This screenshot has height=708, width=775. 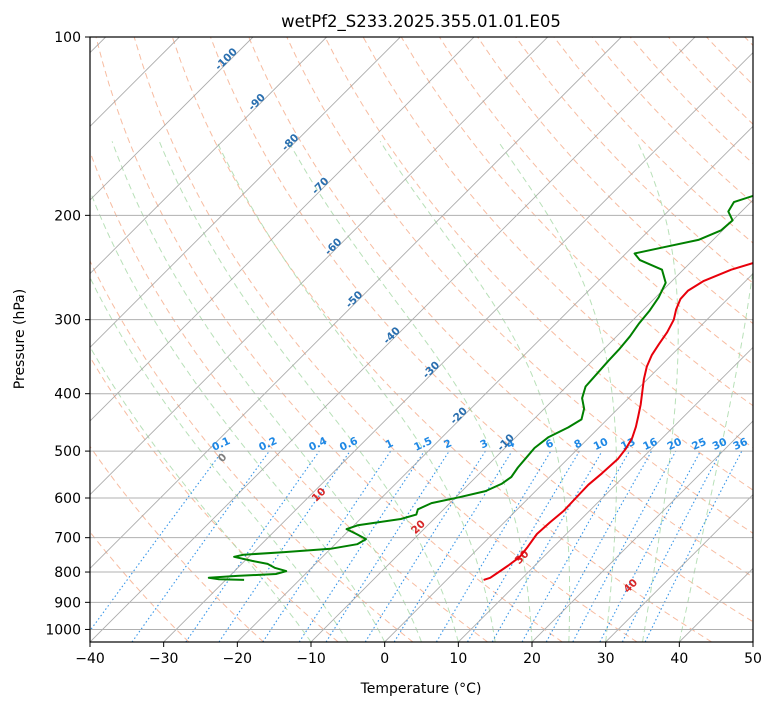 What do you see at coordinates (67, 334) in the screenshot?
I see `y-axis: 1000 900 800 700 600 500 400 300 200 100` at bounding box center [67, 334].